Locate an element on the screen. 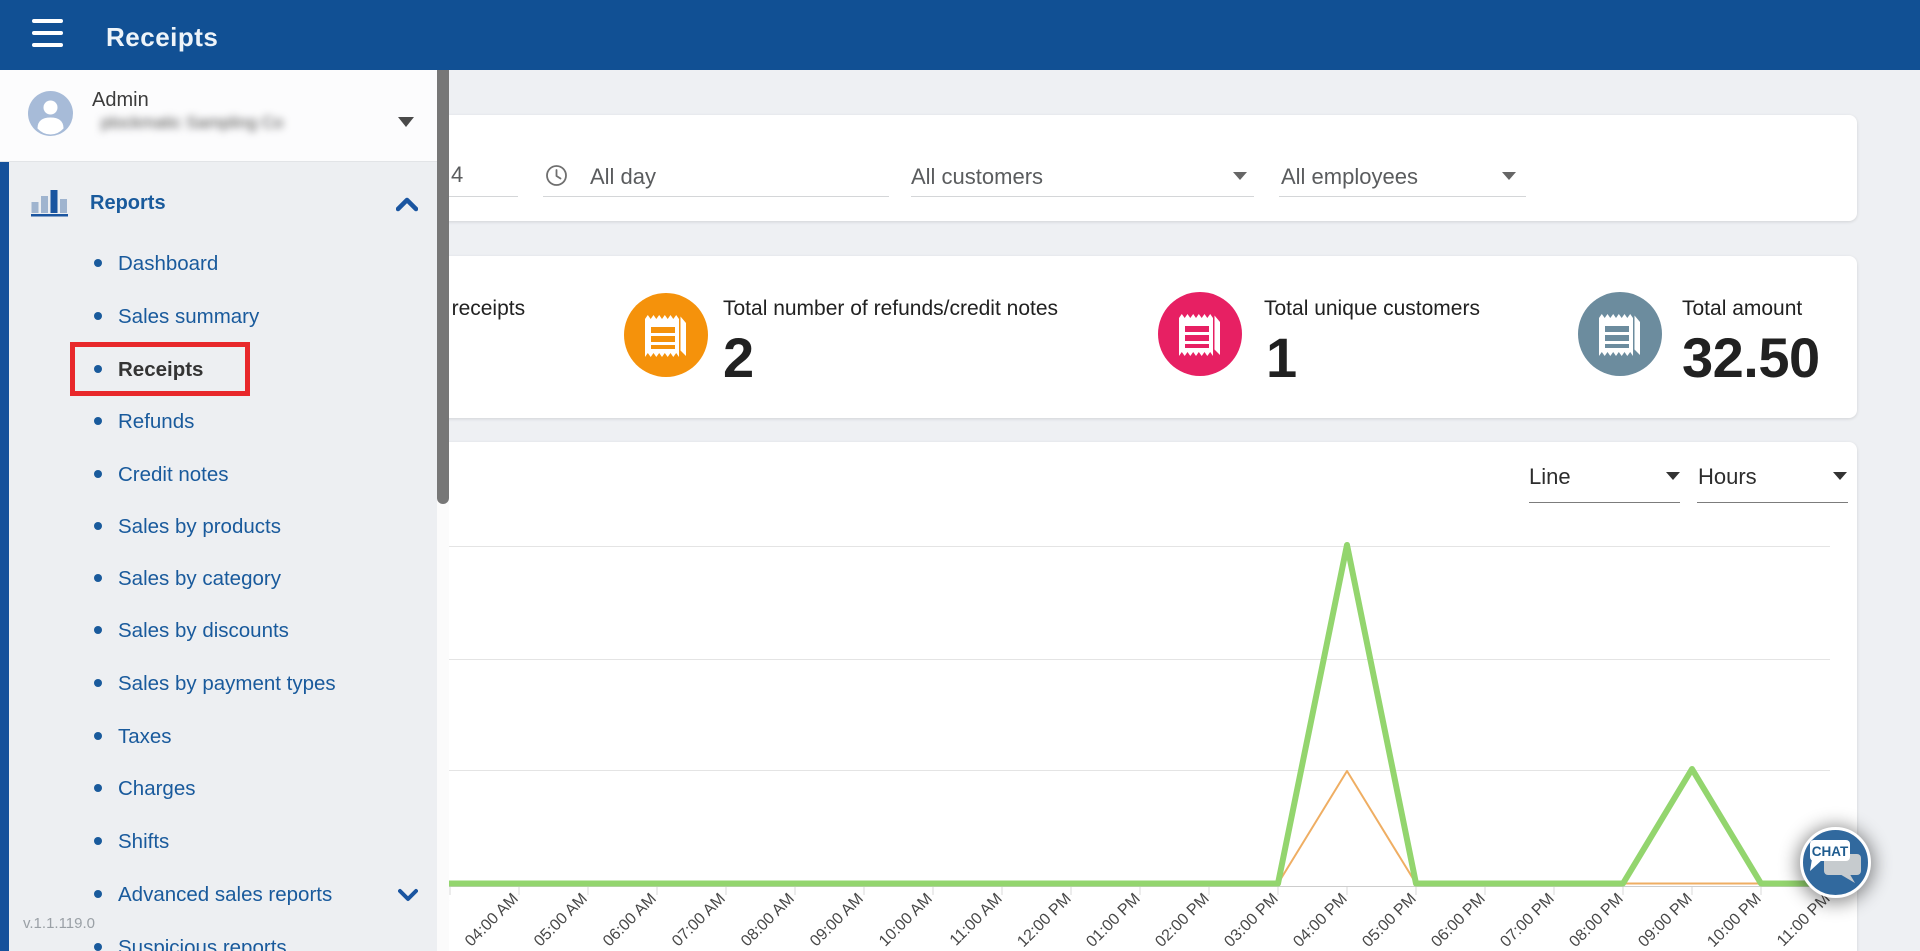 The image size is (1920, 951). svg-text: CHAT is located at coordinates (1830, 851).